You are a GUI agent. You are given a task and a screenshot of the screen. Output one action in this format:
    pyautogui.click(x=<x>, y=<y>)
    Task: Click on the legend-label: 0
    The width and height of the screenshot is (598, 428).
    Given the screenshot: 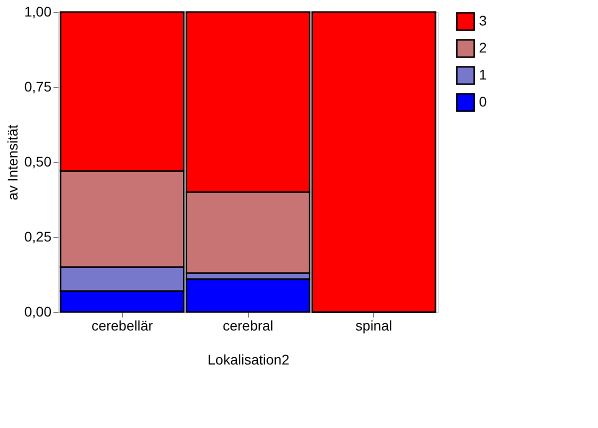 What is the action you would take?
    pyautogui.click(x=483, y=102)
    